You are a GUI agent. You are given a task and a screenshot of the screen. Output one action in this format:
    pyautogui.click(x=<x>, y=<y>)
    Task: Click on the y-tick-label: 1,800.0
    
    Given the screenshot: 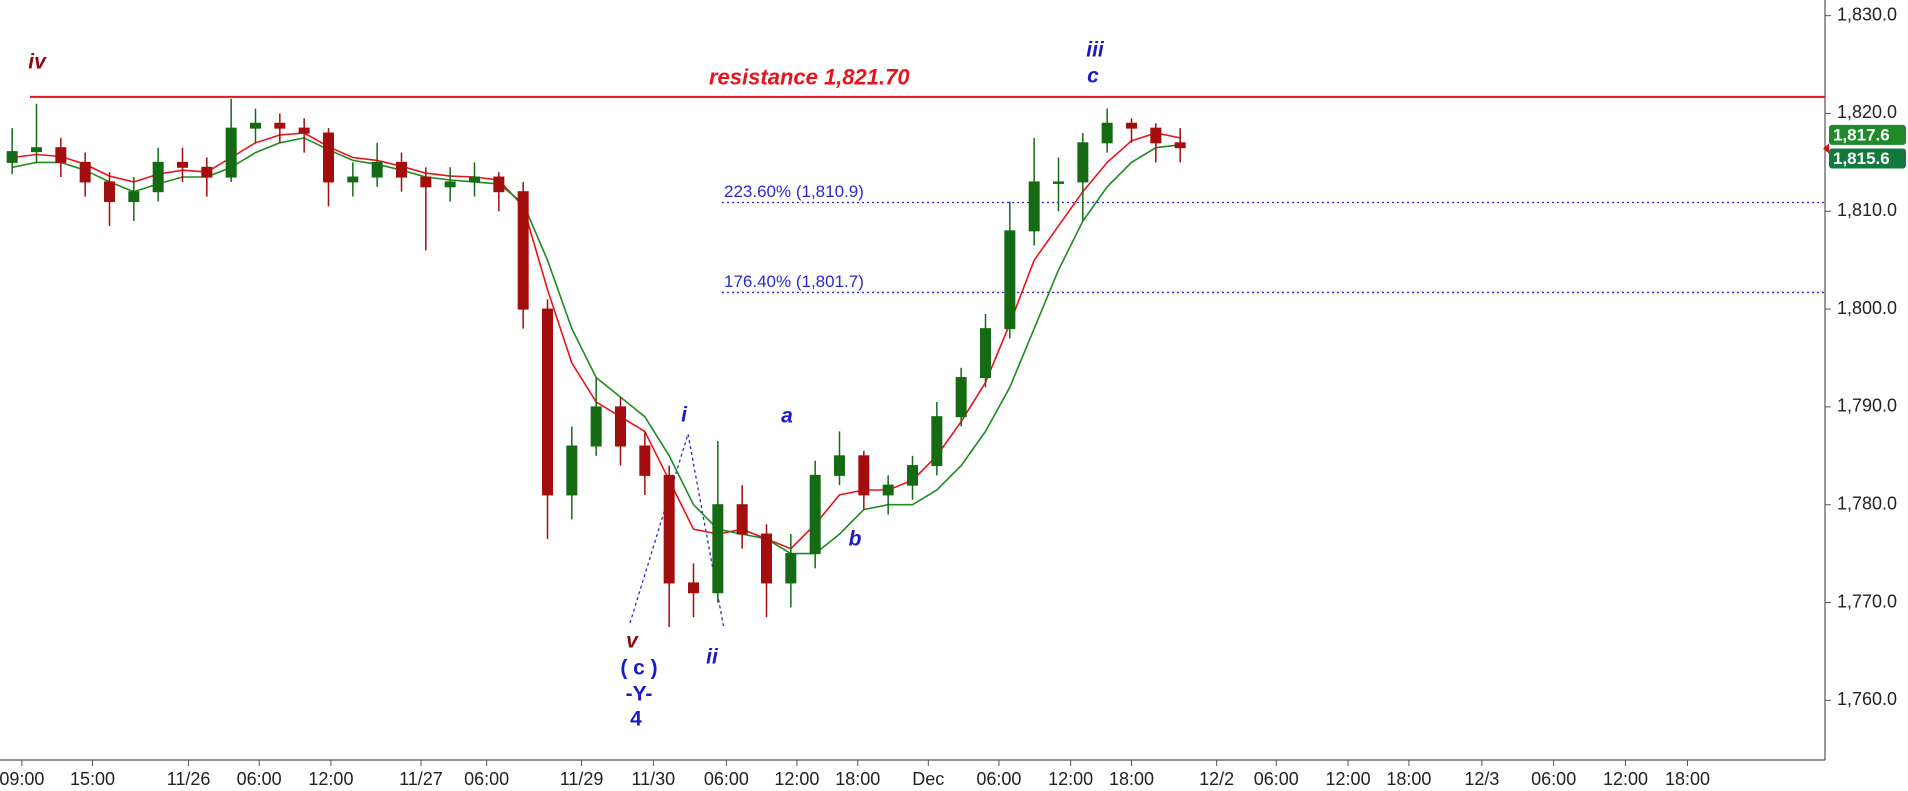 What is the action you would take?
    pyautogui.click(x=1867, y=308)
    